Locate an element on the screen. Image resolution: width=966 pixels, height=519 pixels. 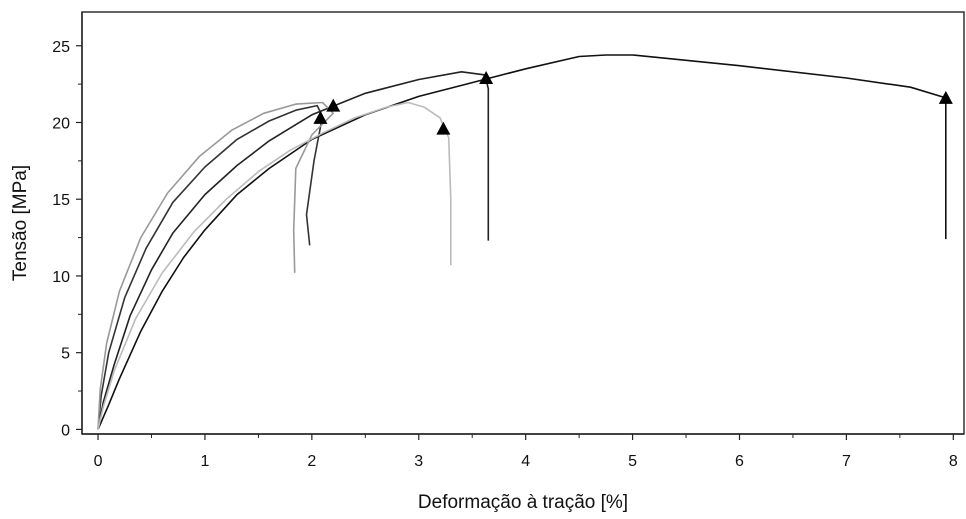
y-tick-label: 0 is located at coordinates (65, 430).